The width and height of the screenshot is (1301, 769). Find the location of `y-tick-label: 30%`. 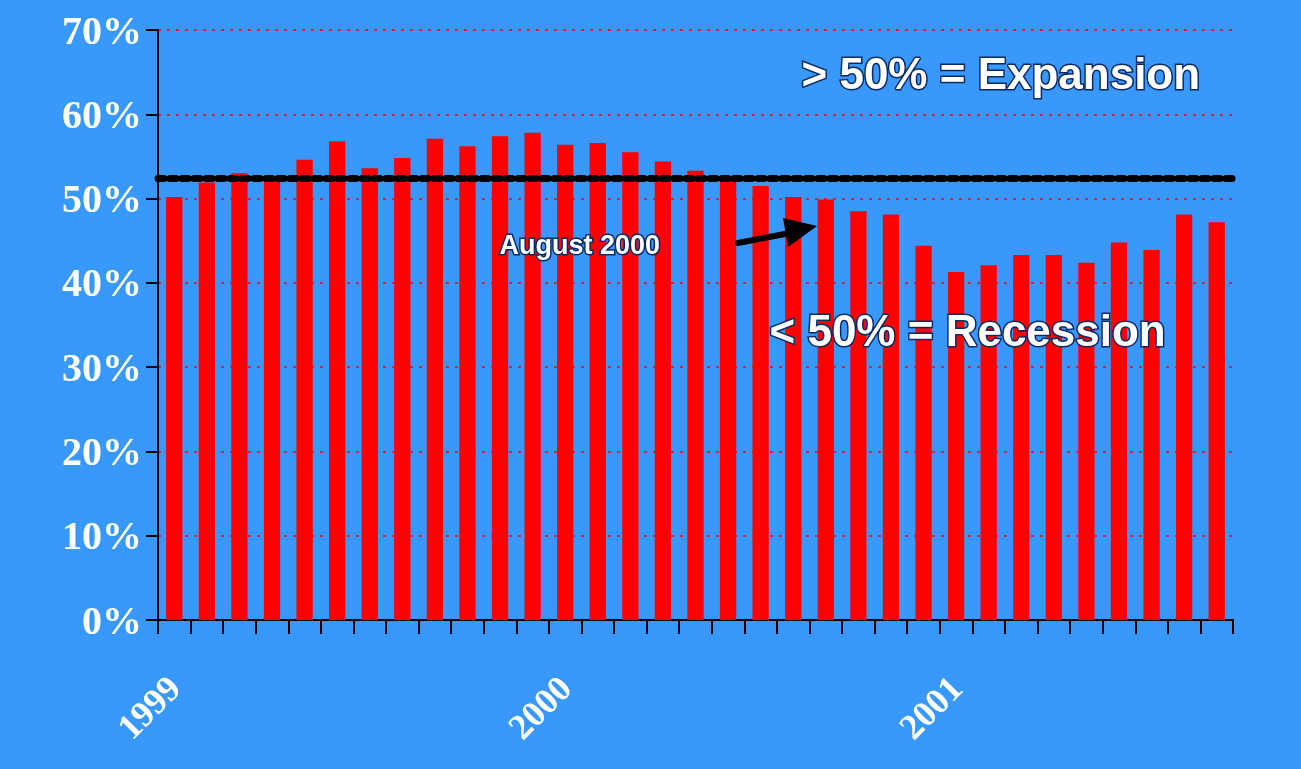

y-tick-label: 30% is located at coordinates (102, 367).